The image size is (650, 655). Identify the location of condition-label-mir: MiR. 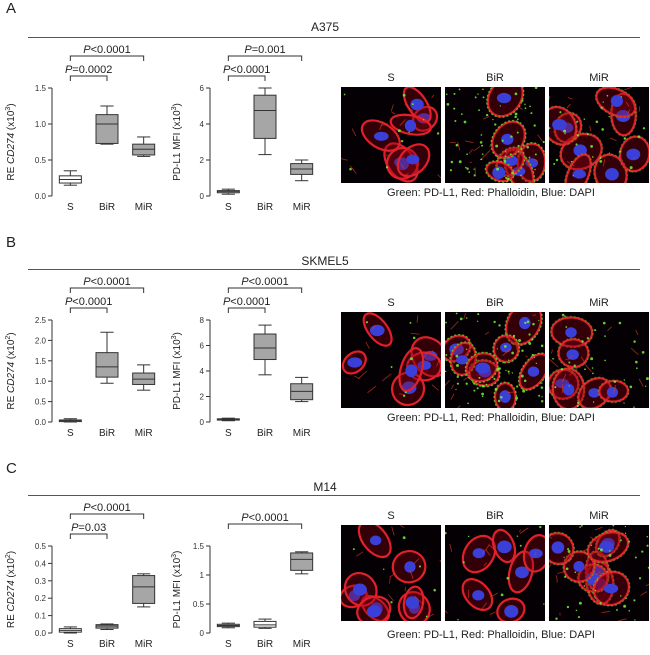
(599, 303).